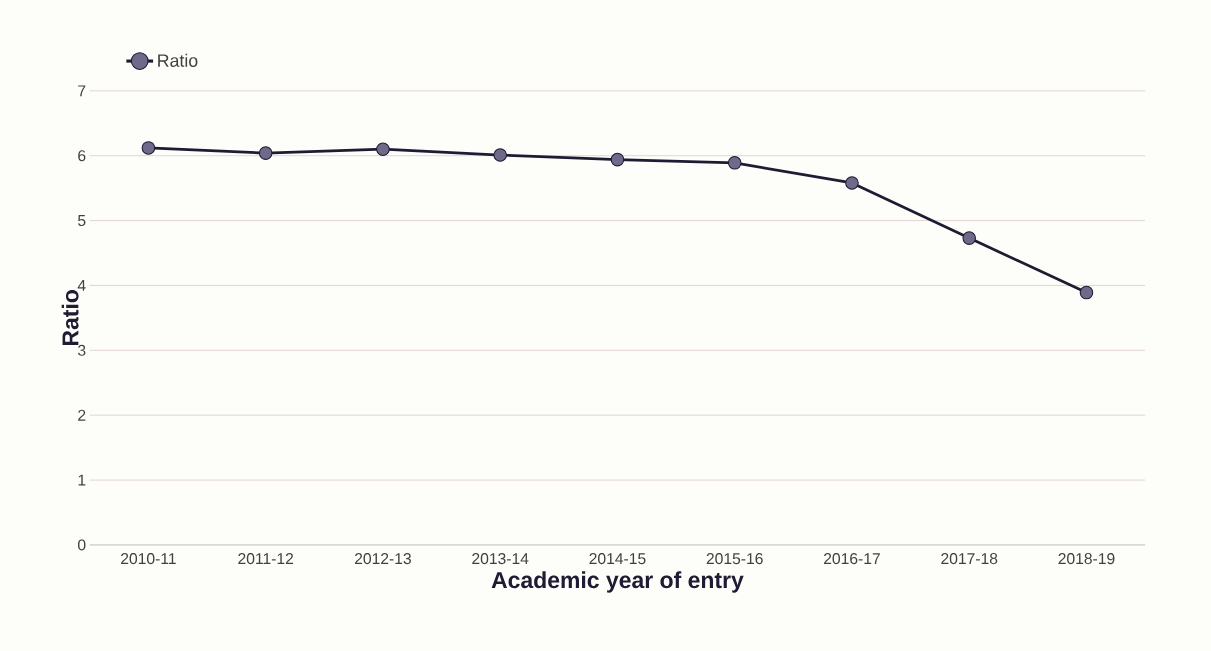 The height and width of the screenshot is (651, 1211). What do you see at coordinates (266, 558) in the screenshot?
I see `x-tick-label: 2011-12` at bounding box center [266, 558].